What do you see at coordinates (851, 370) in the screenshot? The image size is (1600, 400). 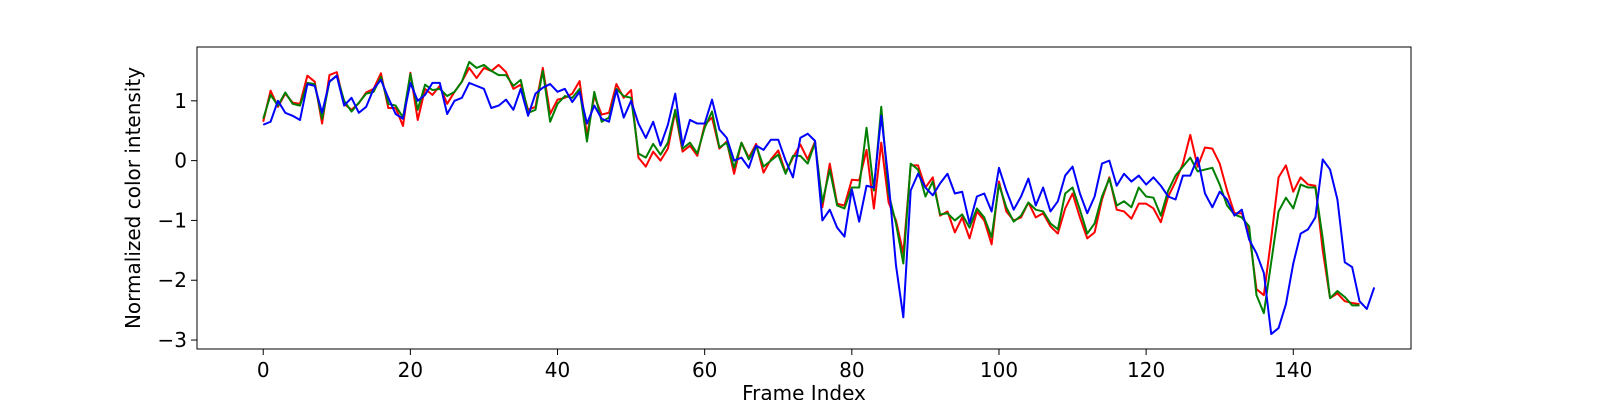 I see `x-tick-label: 80` at bounding box center [851, 370].